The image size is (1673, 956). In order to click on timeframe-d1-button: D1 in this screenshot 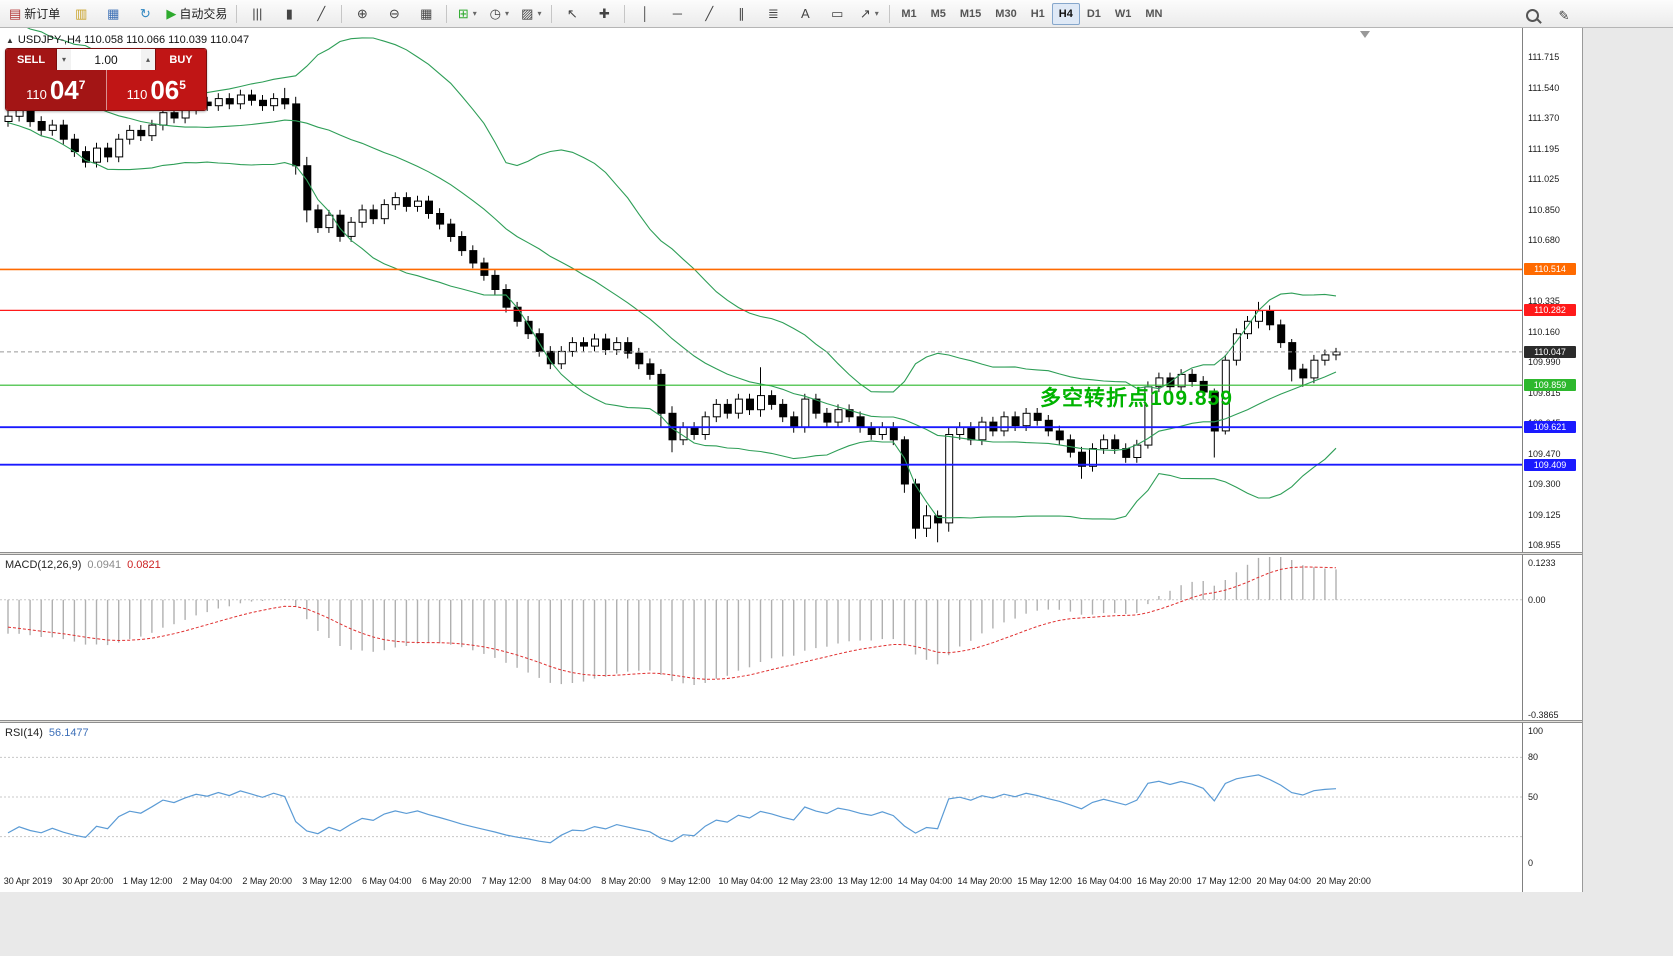, I will do `click(1093, 13)`.